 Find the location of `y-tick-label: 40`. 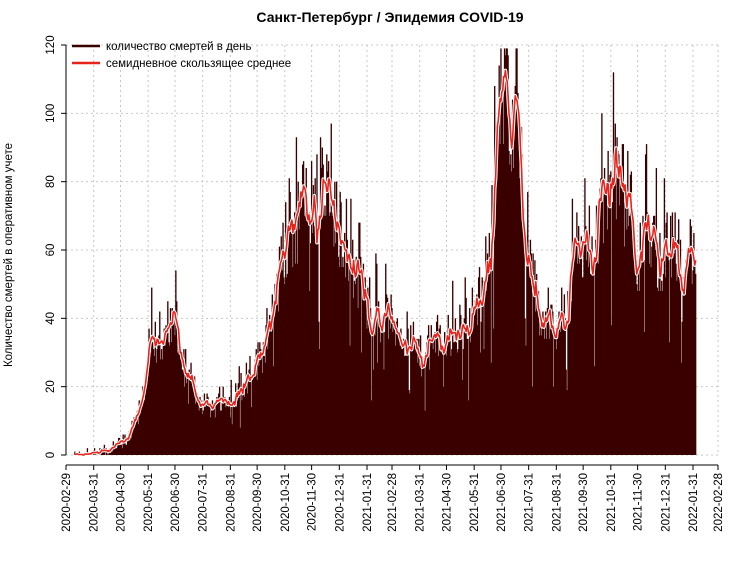

y-tick-label: 40 is located at coordinates (51, 318).